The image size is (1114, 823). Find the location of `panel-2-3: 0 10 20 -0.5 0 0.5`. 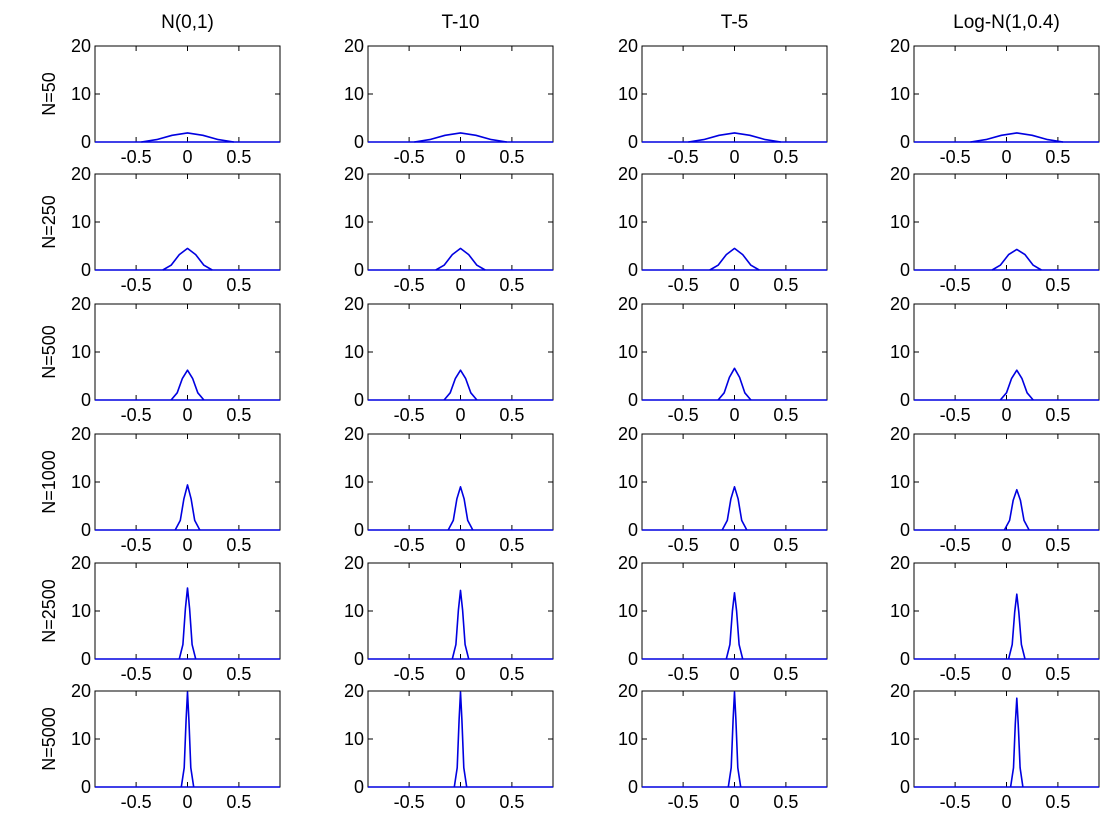

panel-2-3: 0 10 20 -0.5 0 0.5 is located at coordinates (995, 359).